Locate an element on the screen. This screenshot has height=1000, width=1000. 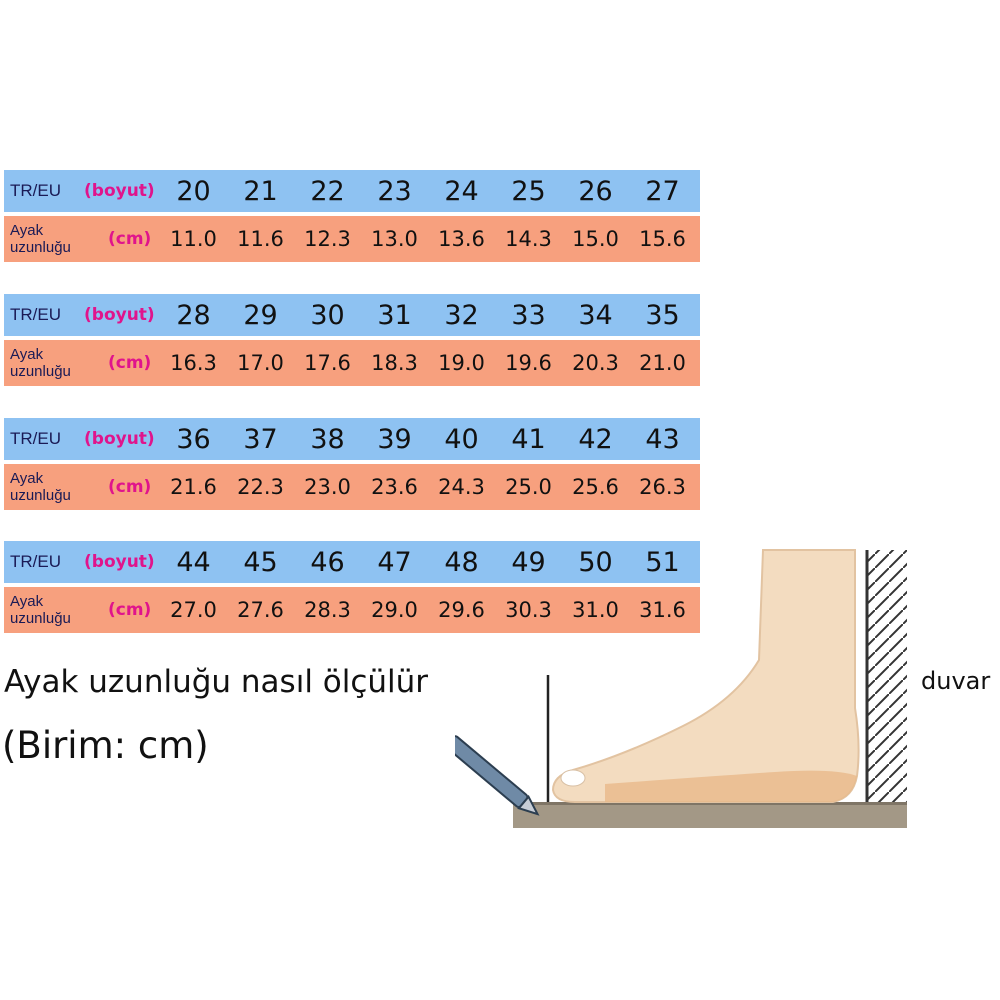
length-cell: 27.6 is located at coordinates (260, 610).